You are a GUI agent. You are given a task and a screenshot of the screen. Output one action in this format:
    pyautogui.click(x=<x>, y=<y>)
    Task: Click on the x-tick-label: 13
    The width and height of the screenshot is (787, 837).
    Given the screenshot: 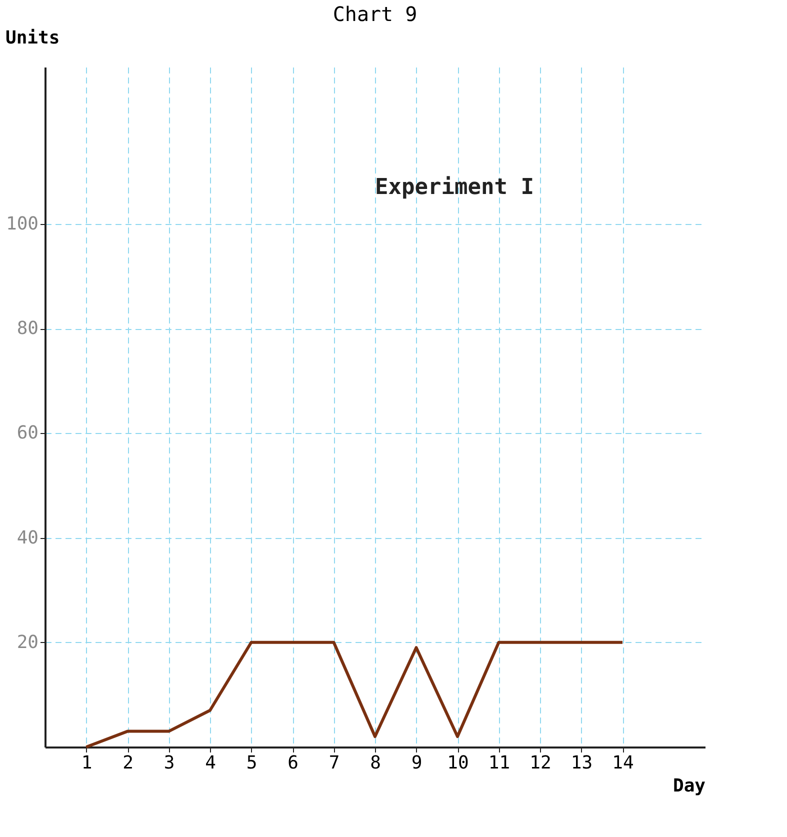 What is the action you would take?
    pyautogui.click(x=581, y=763)
    